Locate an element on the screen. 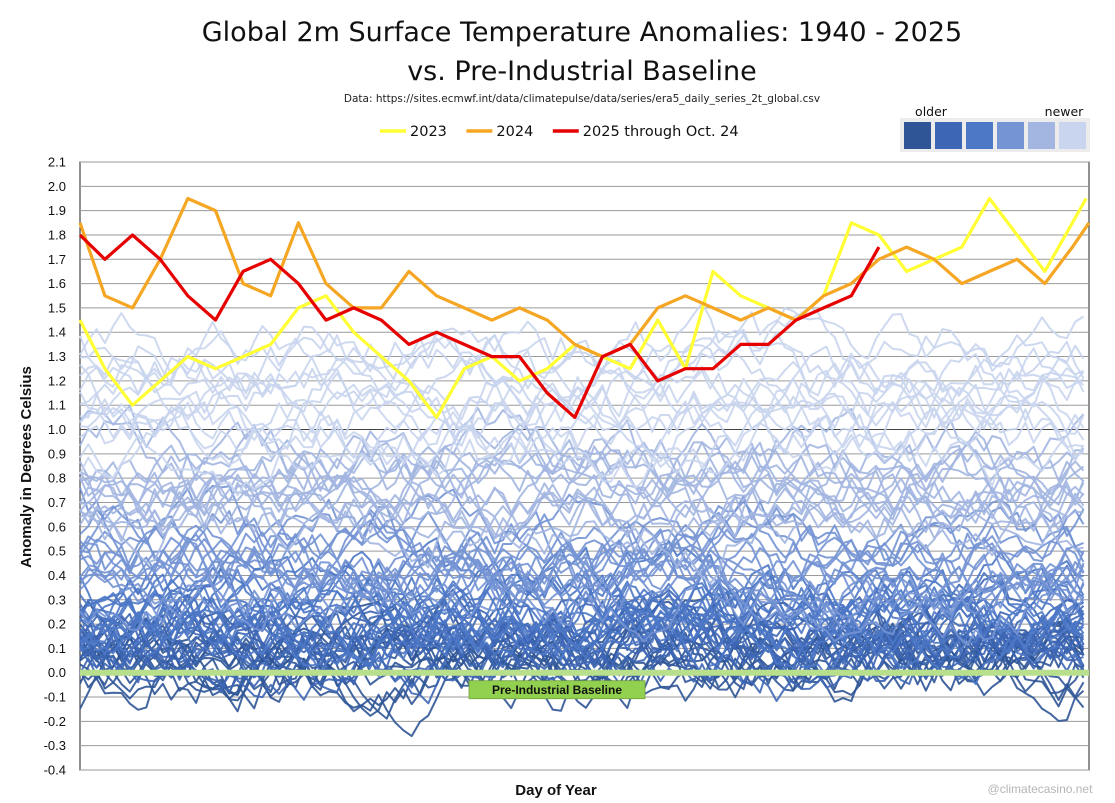  y-tick-label: 1.9 is located at coordinates (57, 210).